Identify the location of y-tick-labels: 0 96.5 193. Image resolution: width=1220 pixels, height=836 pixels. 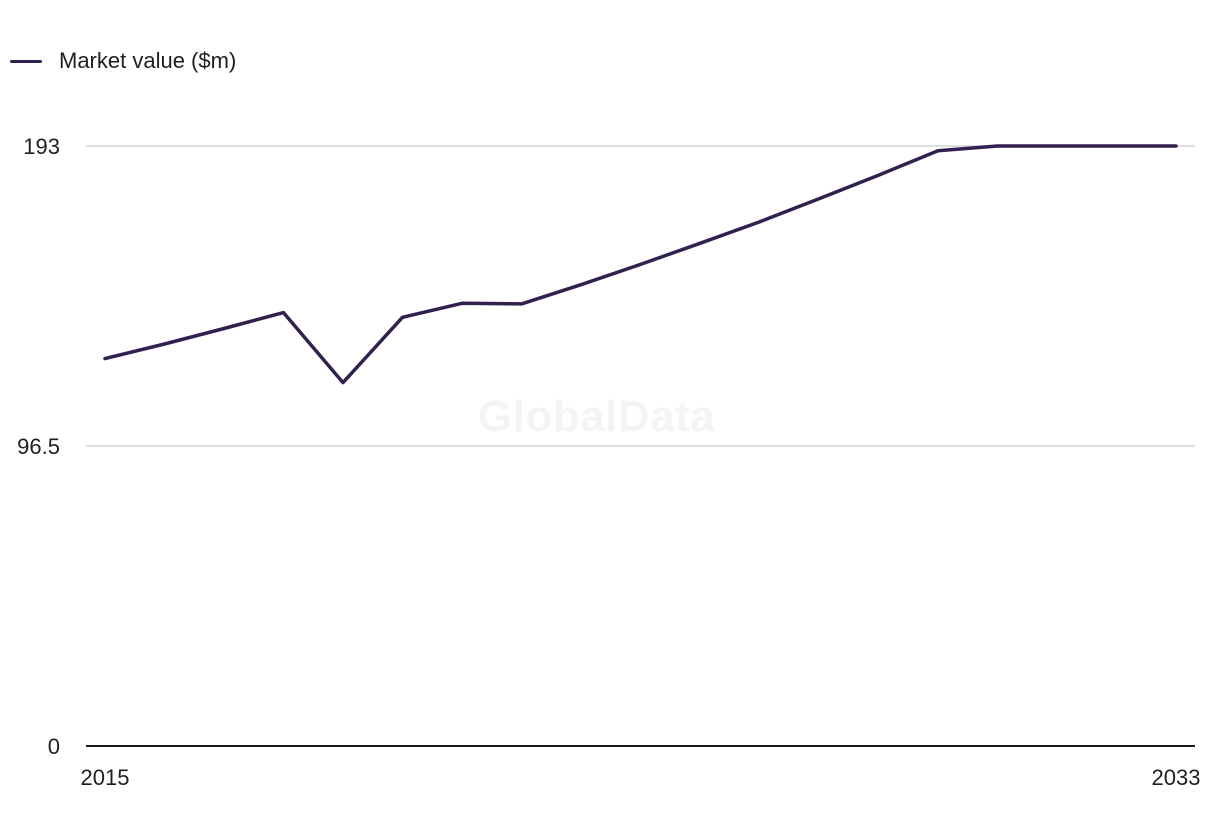
(38, 446).